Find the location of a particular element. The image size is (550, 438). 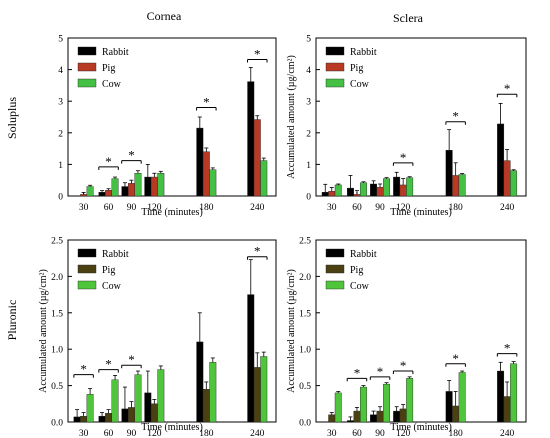

x-tick-label: 180 is located at coordinates (206, 208).